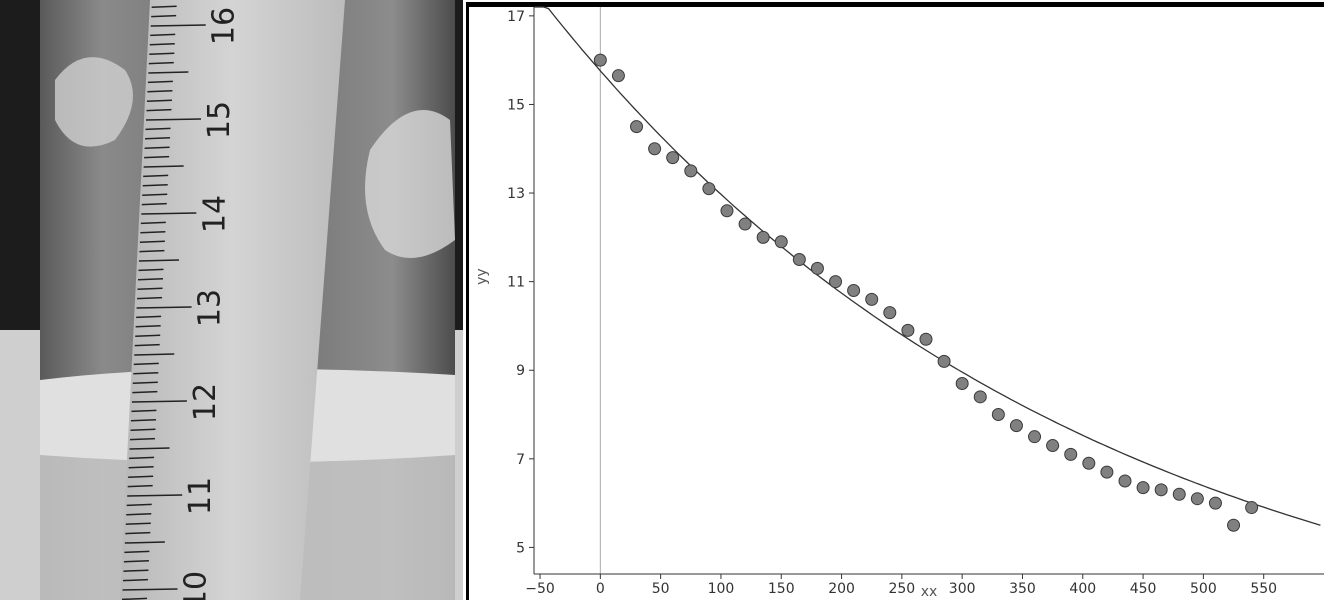  I want to click on ruler-number: 12, so click(205, 402).